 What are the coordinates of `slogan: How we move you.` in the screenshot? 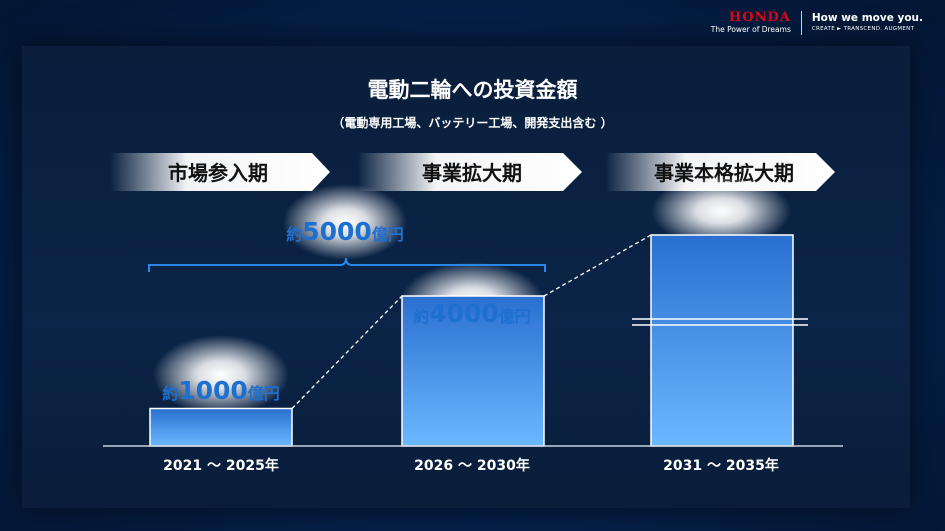 It's located at (867, 18).